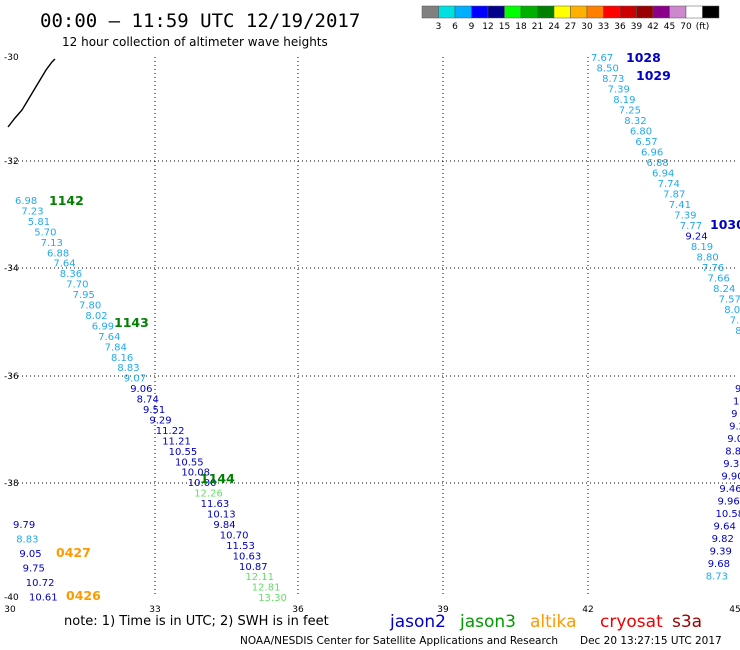 This screenshot has height=650, width=740. Describe the element at coordinates (208, 494) in the screenshot. I see `wave-height-value: 12.26` at that location.